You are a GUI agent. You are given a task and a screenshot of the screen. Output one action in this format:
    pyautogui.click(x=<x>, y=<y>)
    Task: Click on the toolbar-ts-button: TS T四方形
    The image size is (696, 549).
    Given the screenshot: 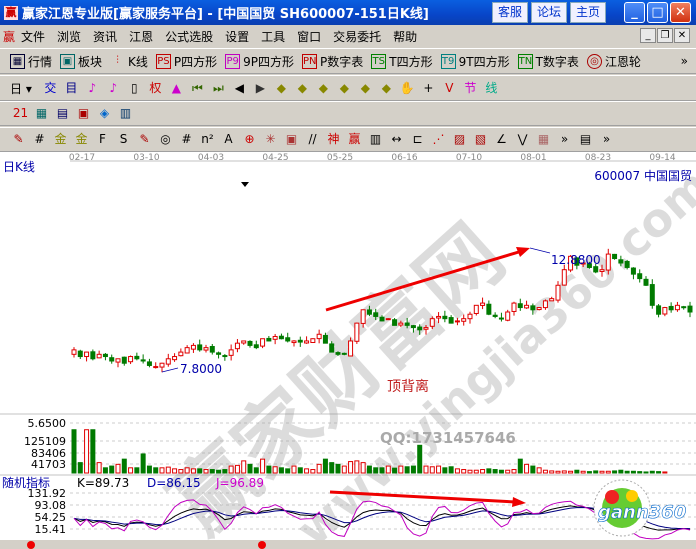 What is the action you would take?
    pyautogui.click(x=402, y=61)
    